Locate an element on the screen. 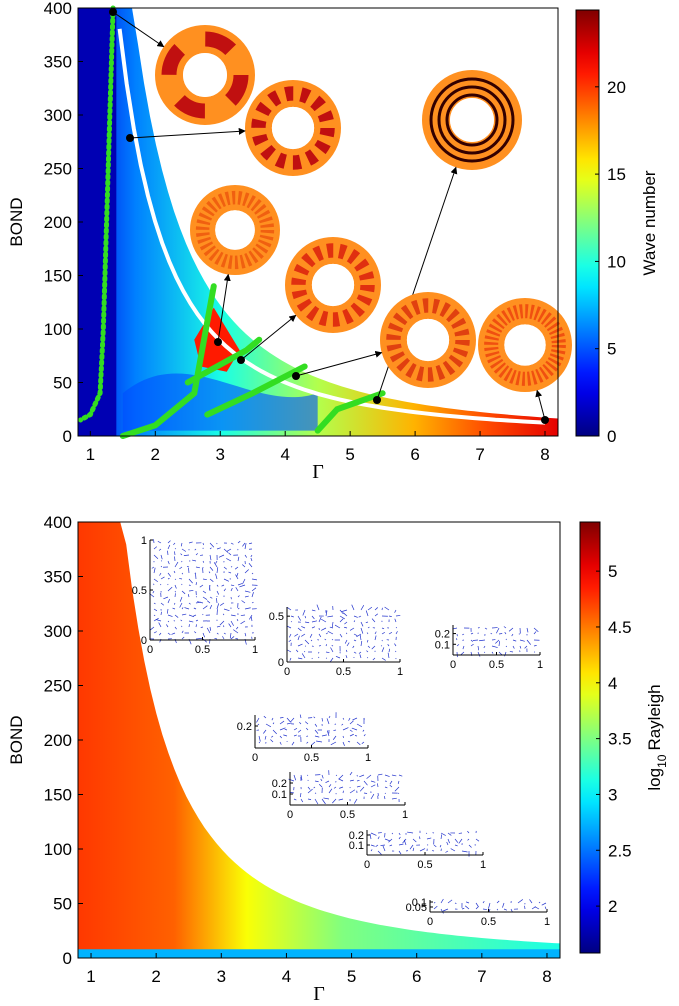 The width and height of the screenshot is (679, 1006). y-tick-label: 200 is located at coordinates (58, 740).